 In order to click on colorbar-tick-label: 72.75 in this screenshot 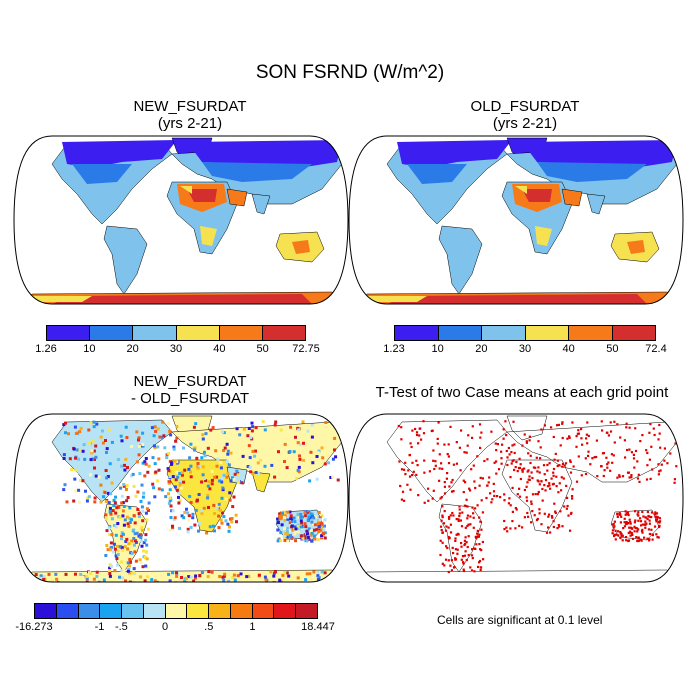, I will do `click(306, 349)`.